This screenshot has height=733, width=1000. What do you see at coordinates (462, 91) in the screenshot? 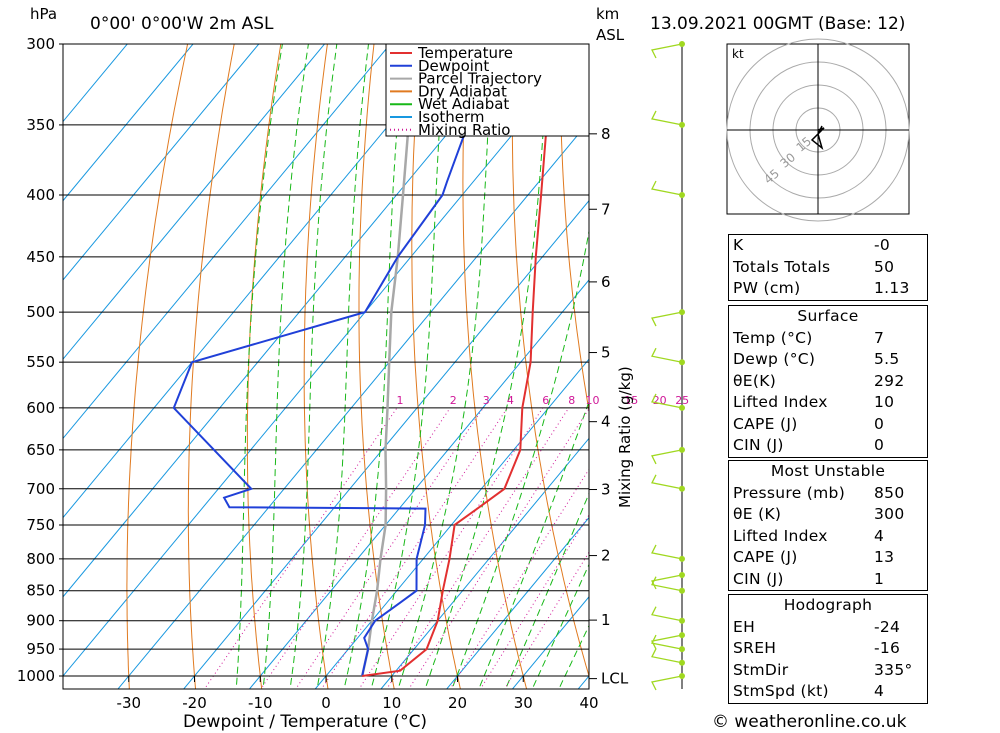
I see `legend-label: Dry Adiabat` at bounding box center [462, 91].